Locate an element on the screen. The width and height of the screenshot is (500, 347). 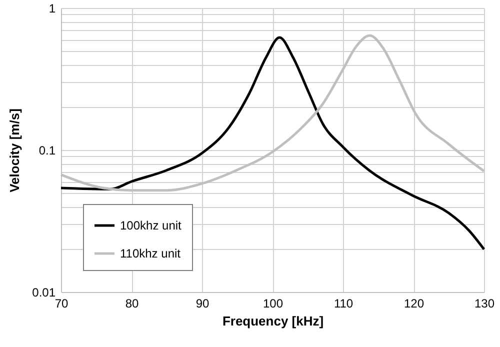
legend-label: 100khz unit is located at coordinates (151, 225).